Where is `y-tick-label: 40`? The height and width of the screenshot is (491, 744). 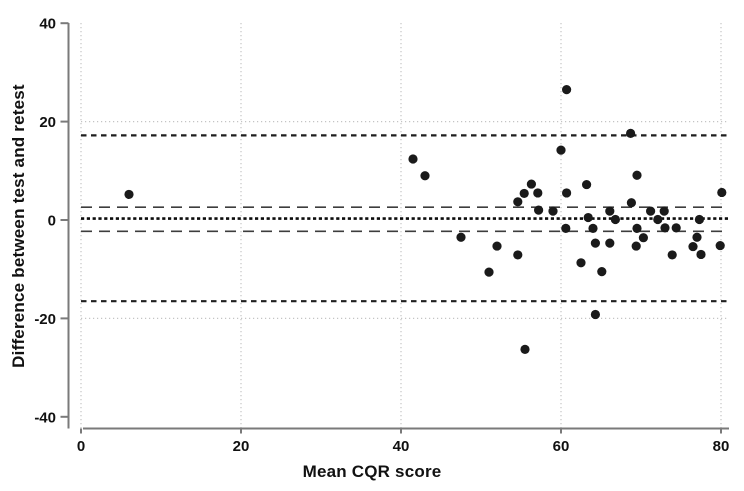 y-tick-label: 40 is located at coordinates (47, 24).